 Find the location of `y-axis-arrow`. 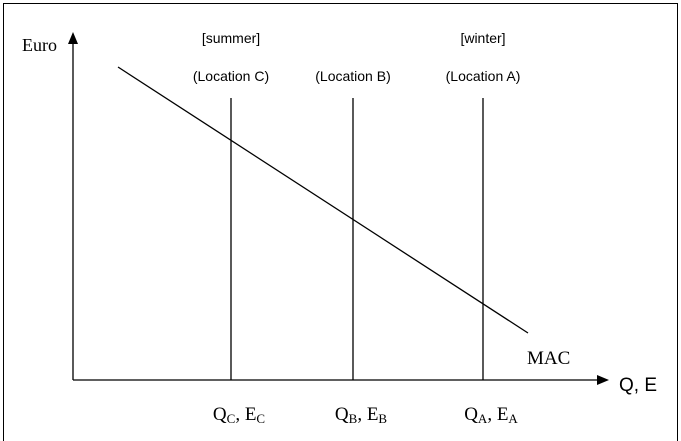

y-axis-arrow is located at coordinates (73, 38).